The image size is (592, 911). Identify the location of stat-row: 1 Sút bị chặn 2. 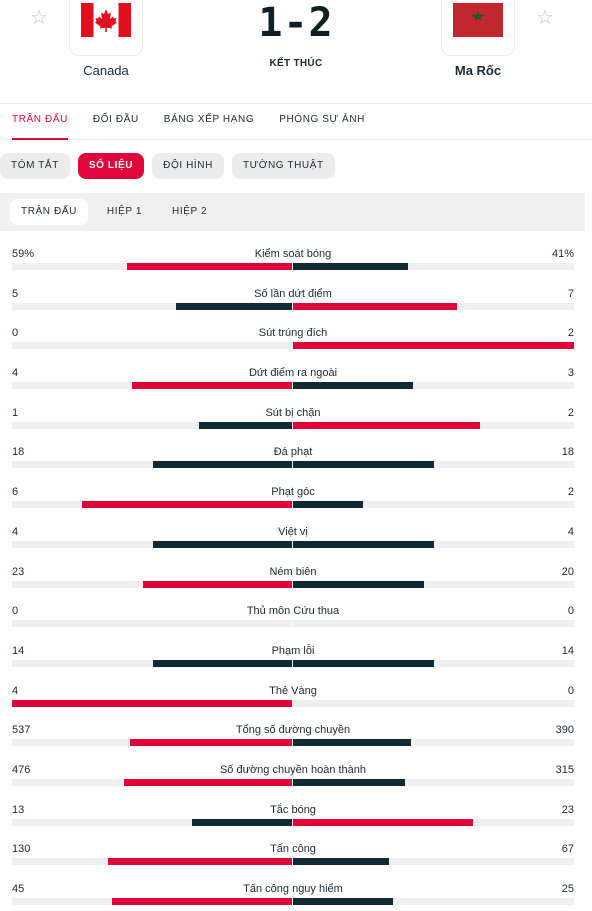
(293, 425).